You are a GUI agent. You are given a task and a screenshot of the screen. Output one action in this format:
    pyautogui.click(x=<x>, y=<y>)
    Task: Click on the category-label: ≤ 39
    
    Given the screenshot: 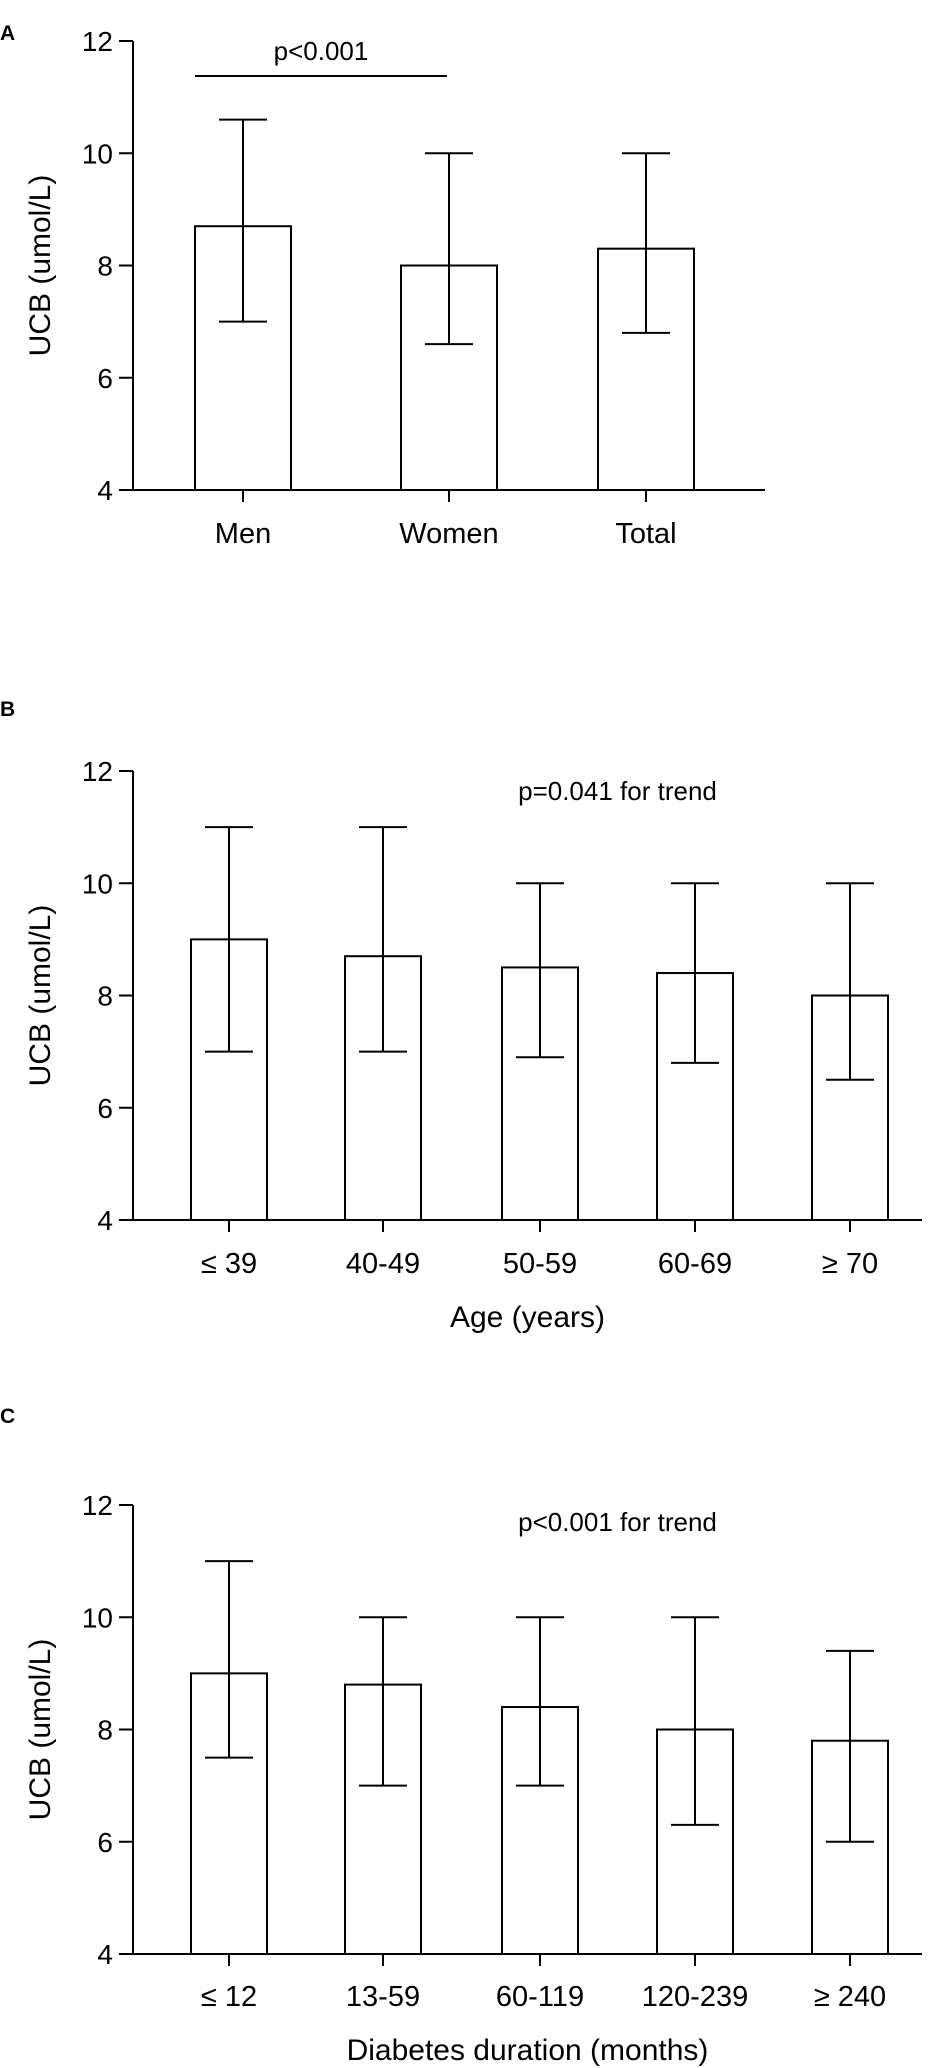 What is the action you would take?
    pyautogui.click(x=229, y=1264)
    